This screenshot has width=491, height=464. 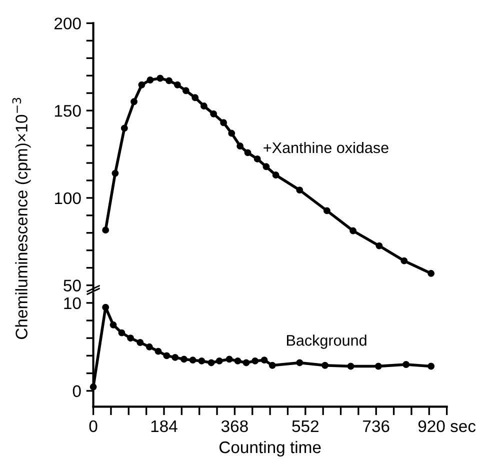 I want to click on y-tick-label: 10, so click(x=72, y=303).